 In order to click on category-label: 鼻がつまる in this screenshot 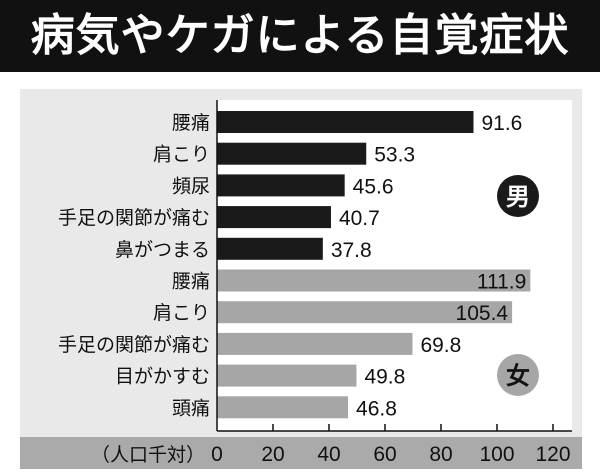, I will do `click(162, 250)`.